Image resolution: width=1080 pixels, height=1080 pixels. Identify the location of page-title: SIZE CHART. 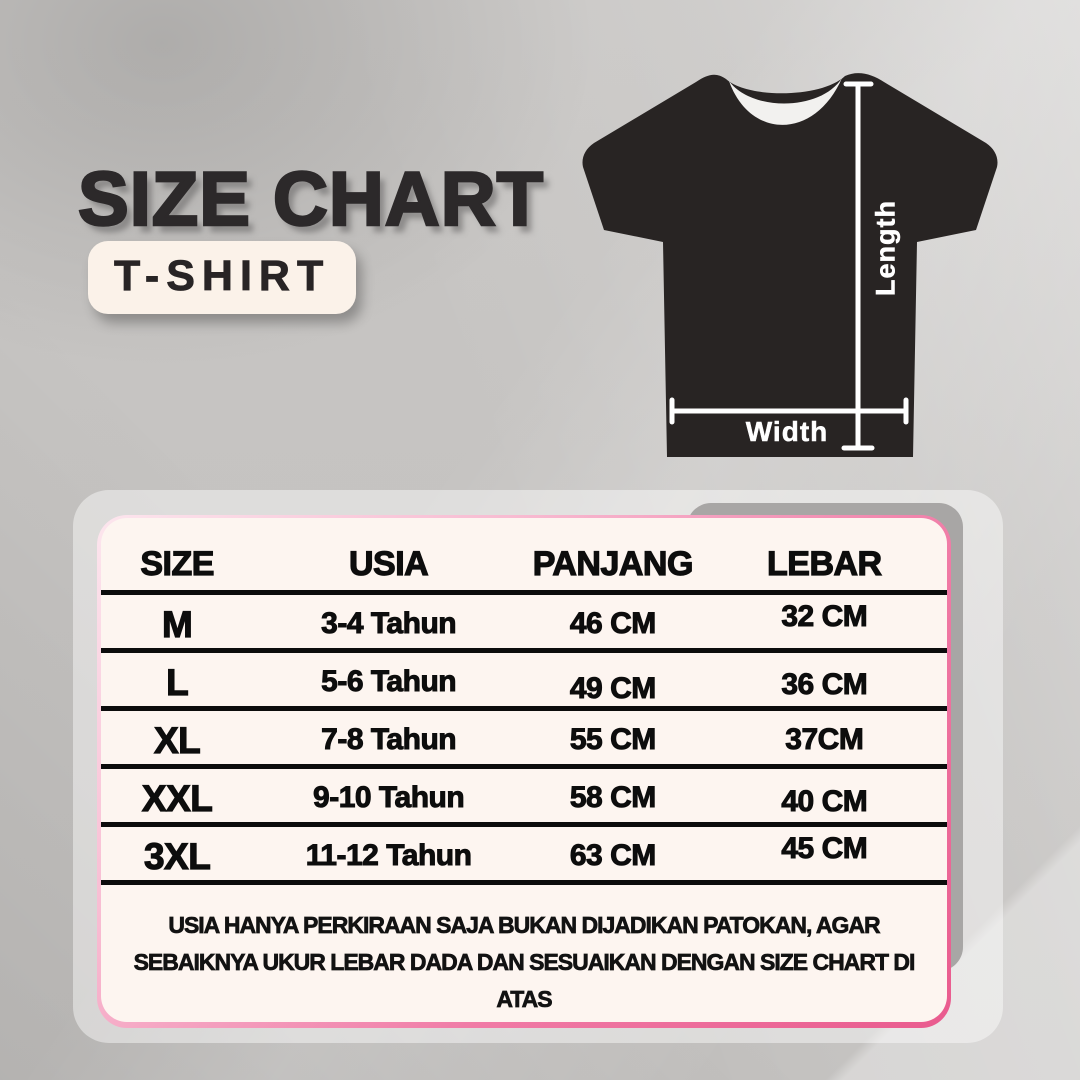
(311, 200).